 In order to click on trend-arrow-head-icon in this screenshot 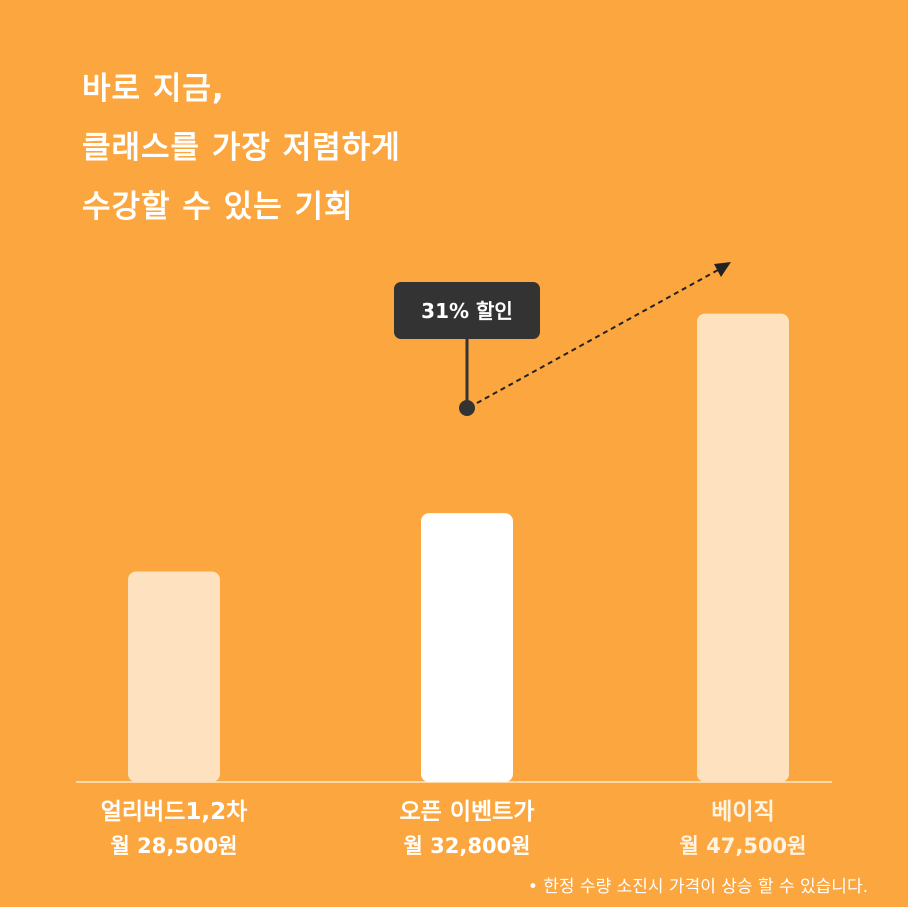, I will do `click(722, 269)`.